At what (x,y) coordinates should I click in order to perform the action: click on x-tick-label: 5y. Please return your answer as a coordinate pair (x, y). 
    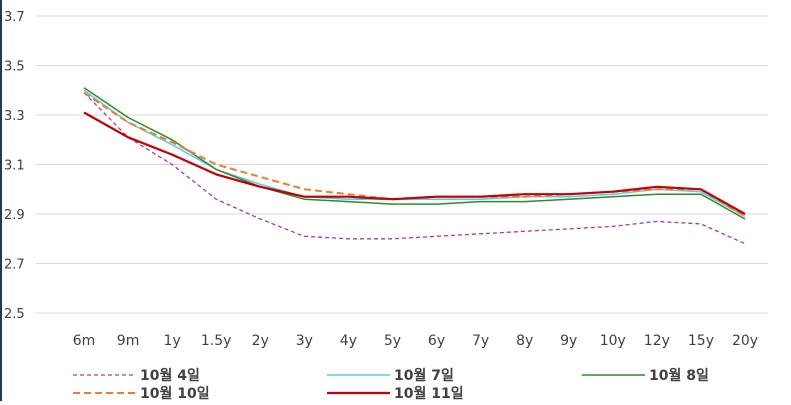
    Looking at the image, I should click on (392, 341).